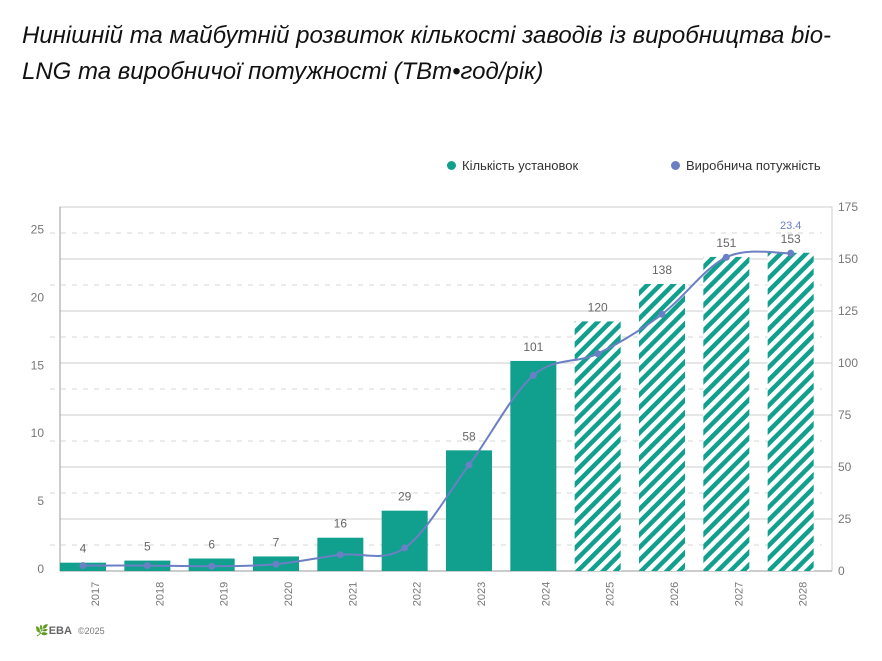  What do you see at coordinates (353, 594) in the screenshot?
I see `x-tick-label: 2021` at bounding box center [353, 594].